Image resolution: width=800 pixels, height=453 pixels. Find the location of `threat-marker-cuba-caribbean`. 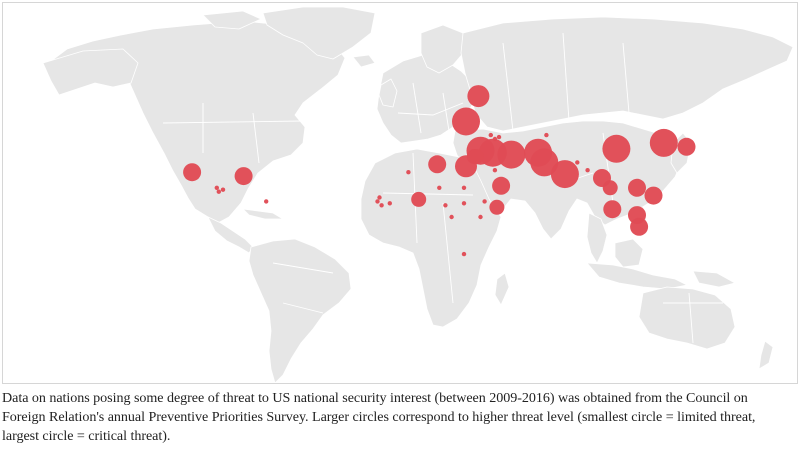

threat-marker-cuba-caribbean is located at coordinates (243, 176).